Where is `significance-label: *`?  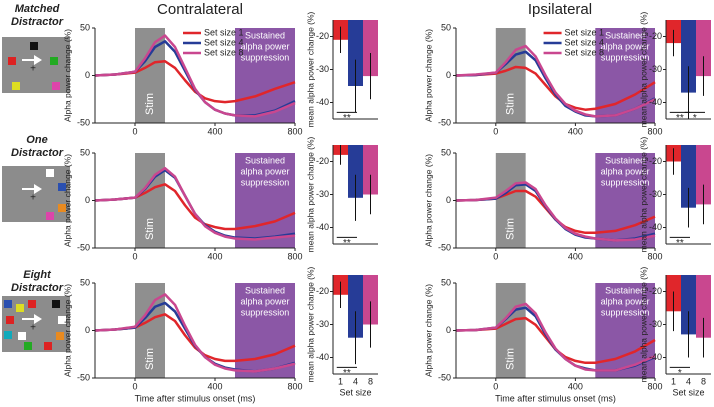 significance-label: * is located at coordinates (680, 373).